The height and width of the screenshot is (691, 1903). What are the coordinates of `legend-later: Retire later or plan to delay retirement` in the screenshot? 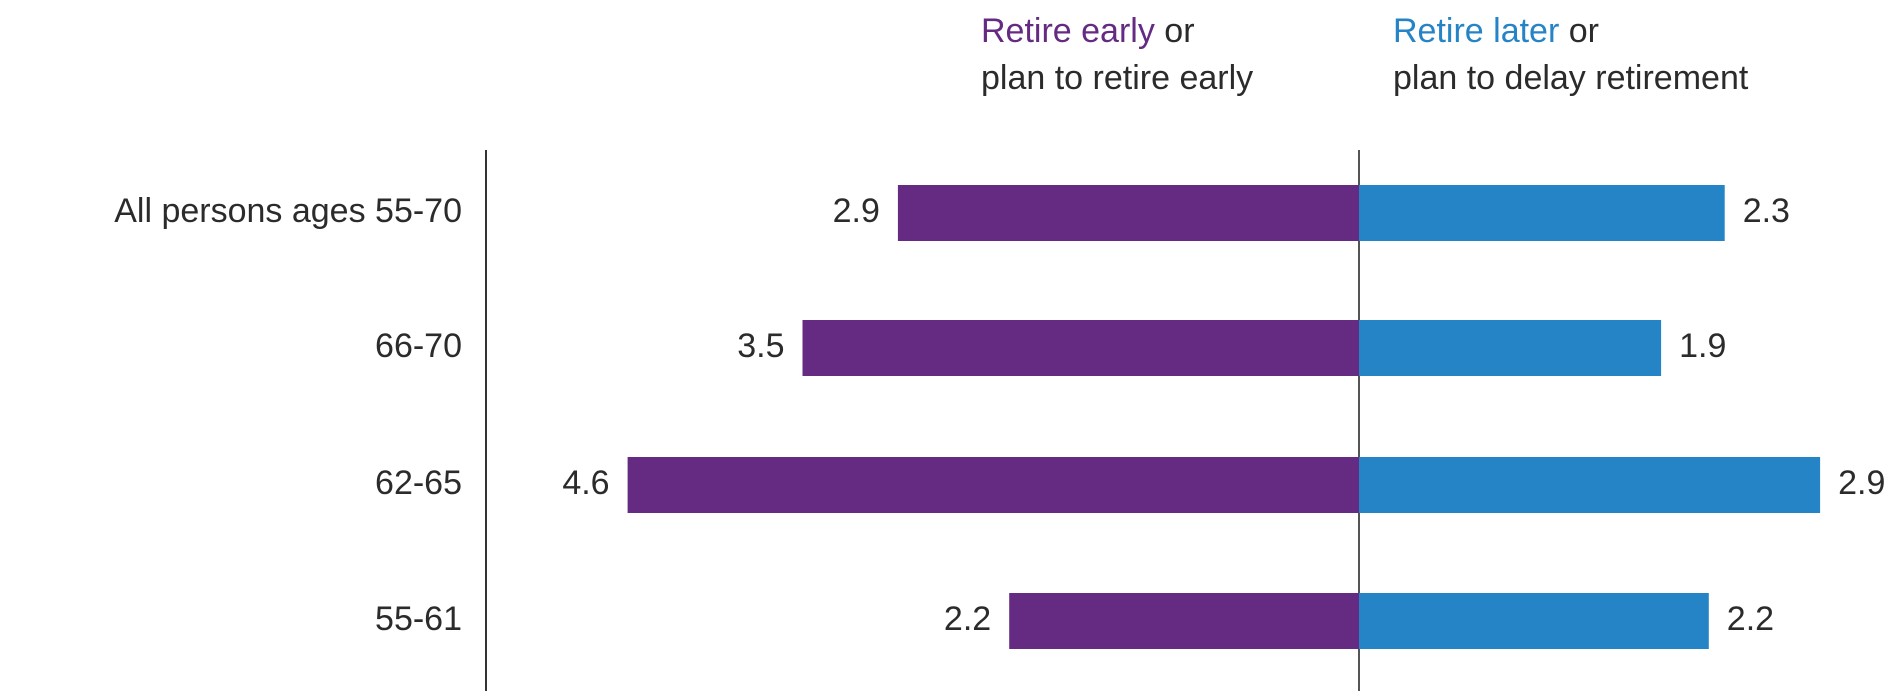 It's located at (1570, 55).